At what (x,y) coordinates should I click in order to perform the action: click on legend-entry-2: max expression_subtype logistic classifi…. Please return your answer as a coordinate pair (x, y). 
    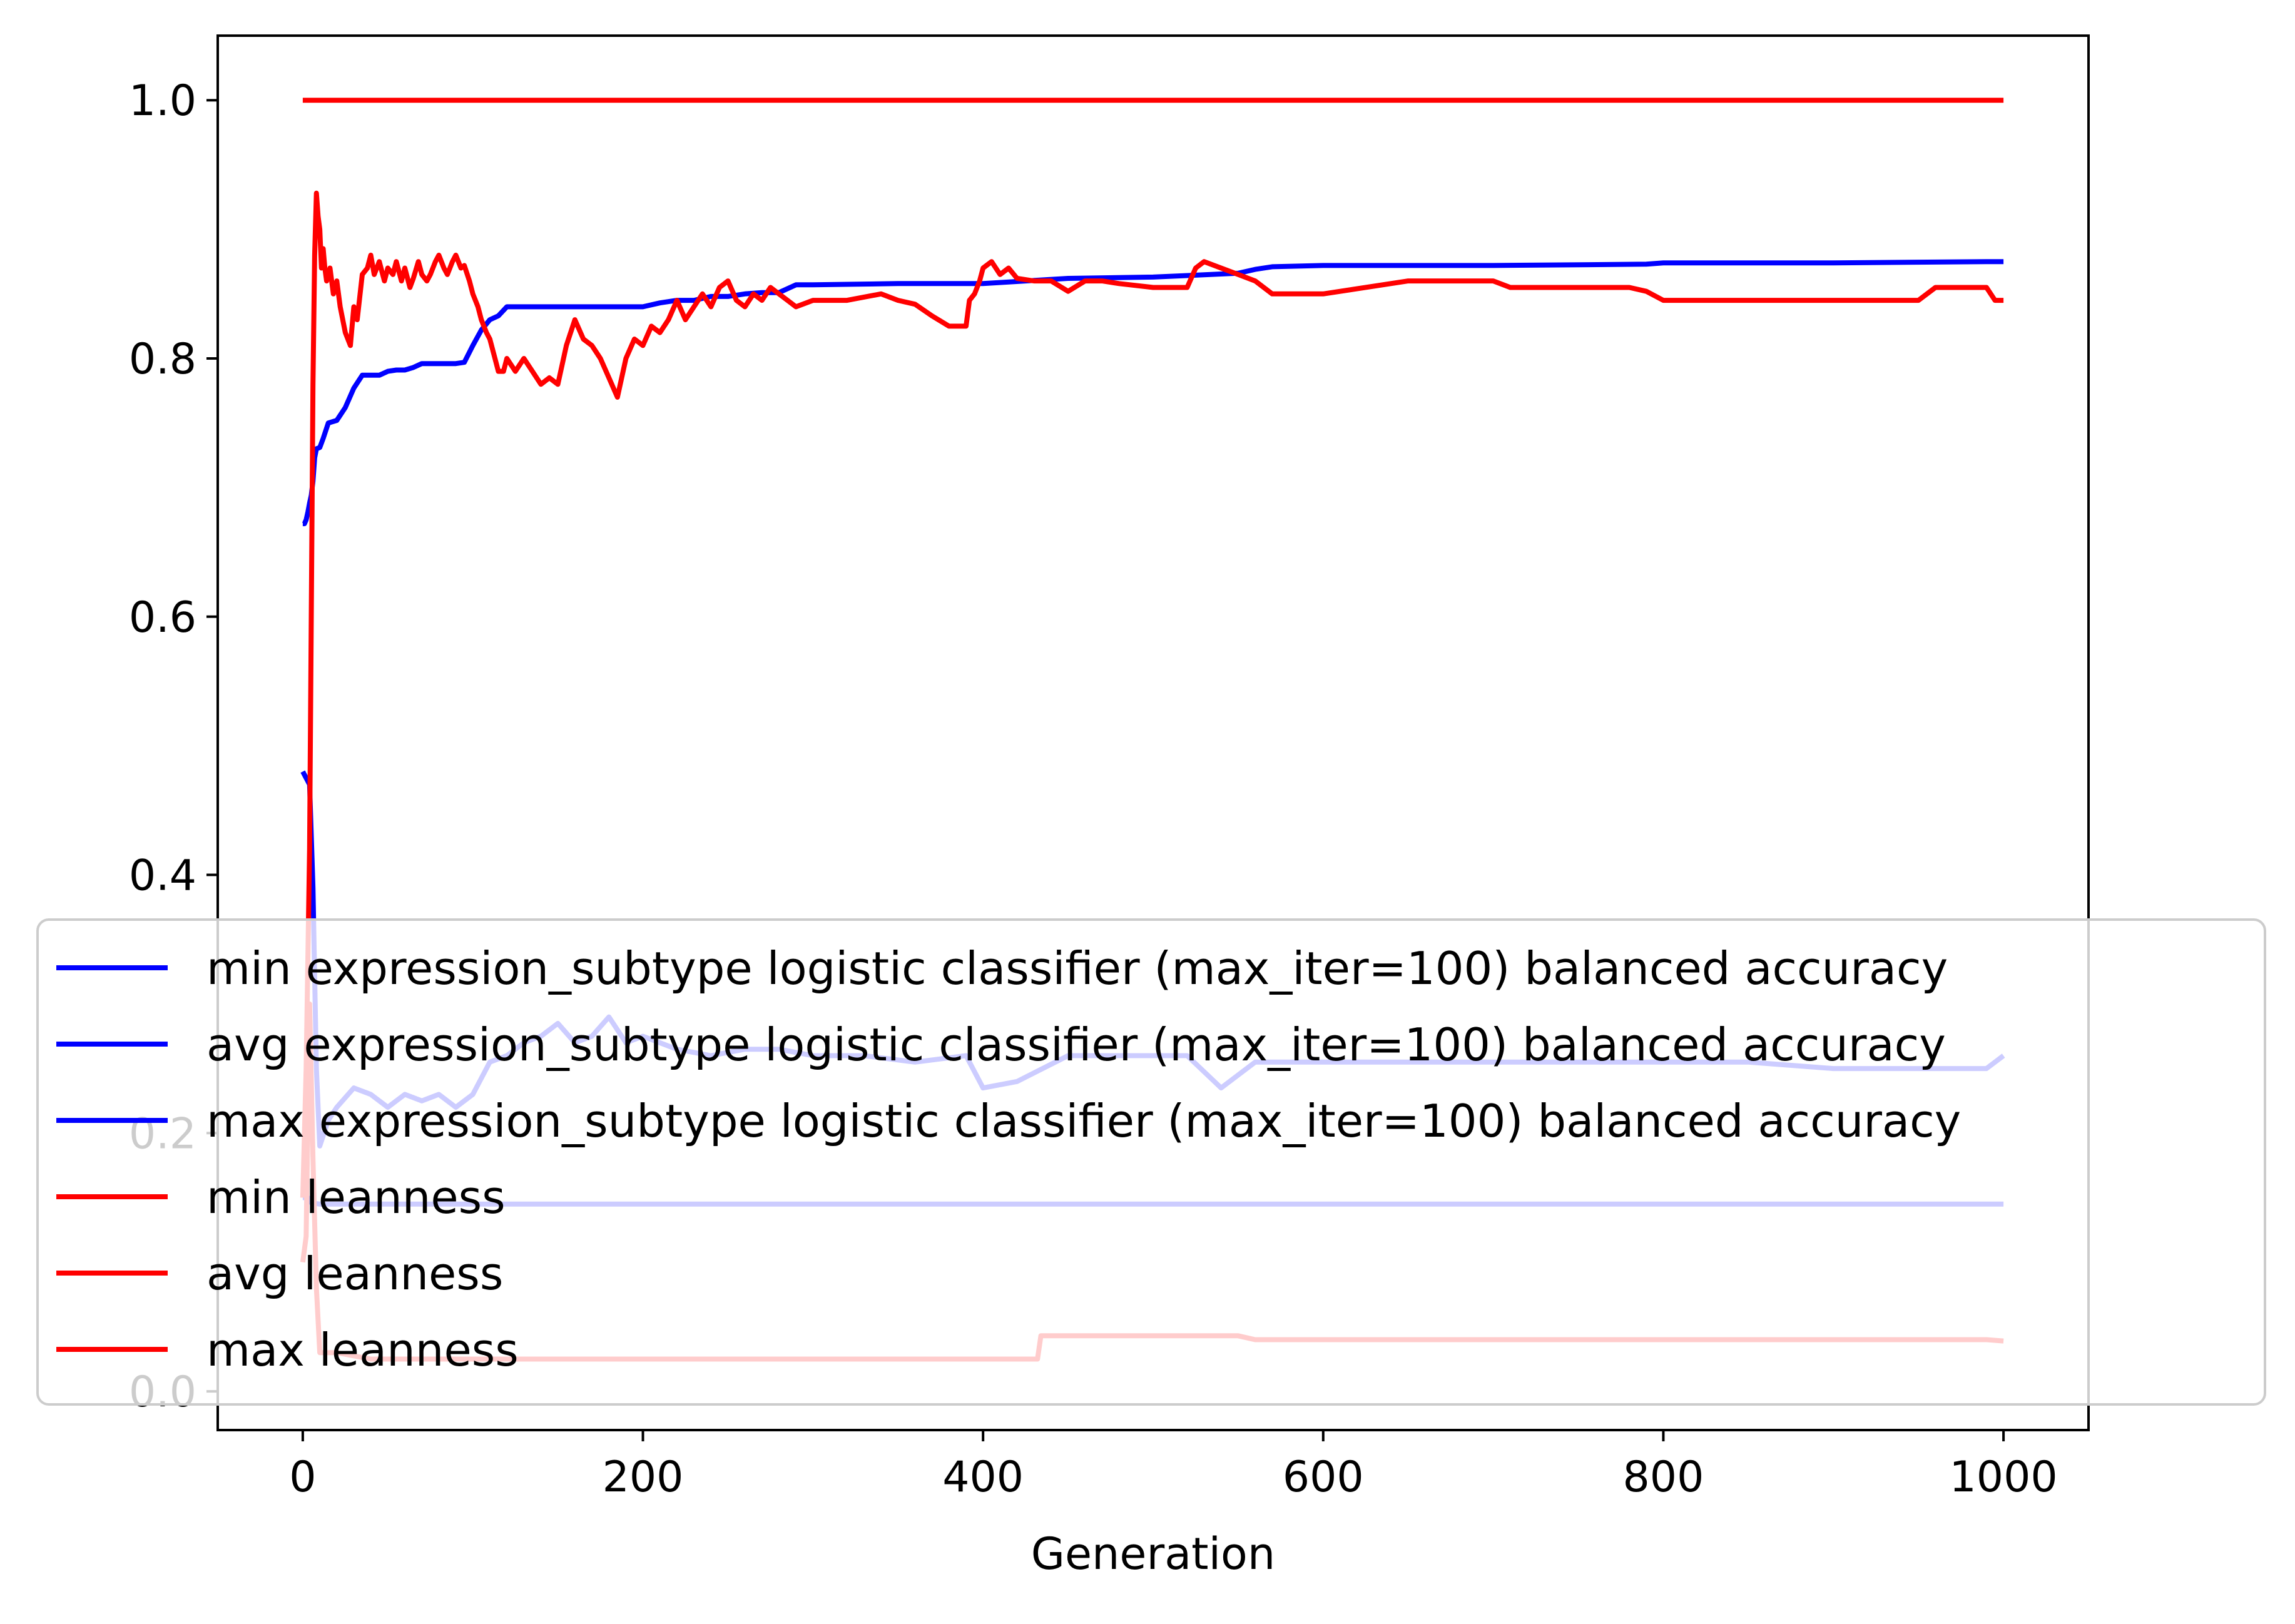
    Looking at the image, I should click on (1083, 1121).